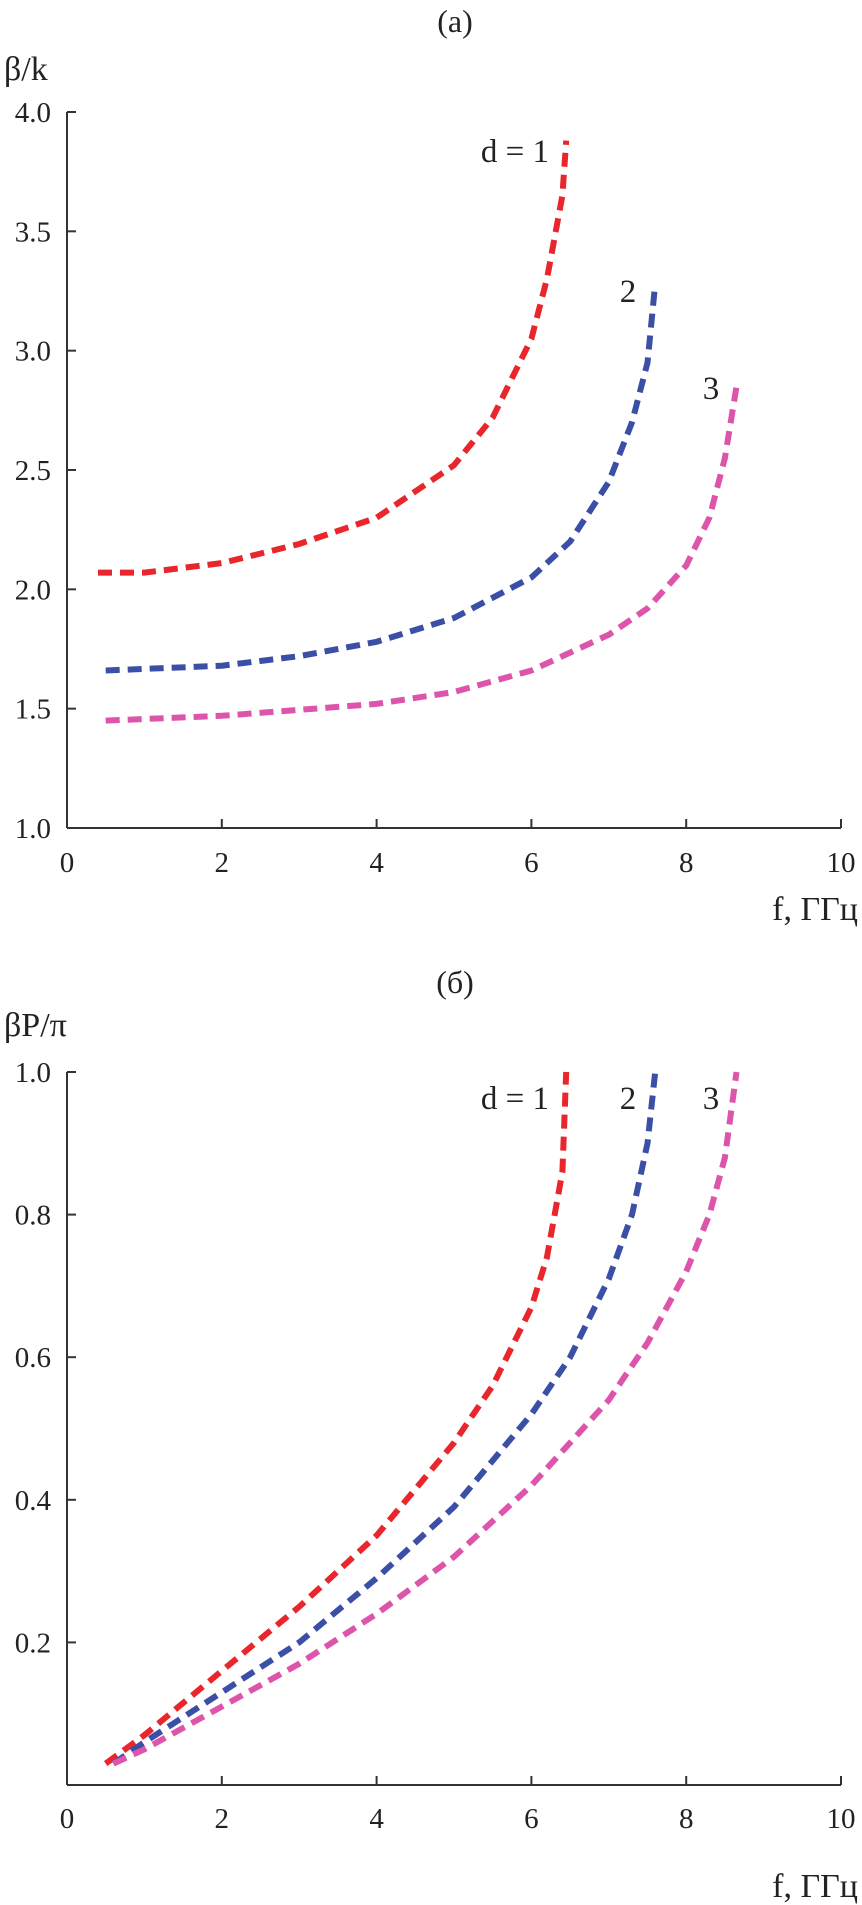 The height and width of the screenshot is (1905, 862). Describe the element at coordinates (33, 352) in the screenshot. I see `y-tick-label: 3.0` at that location.